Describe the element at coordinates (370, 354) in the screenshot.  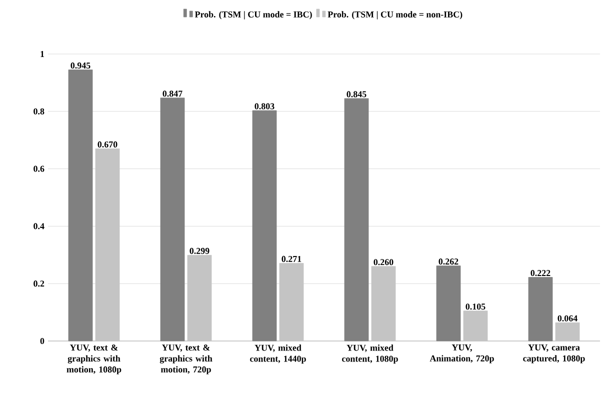
I see `x-tick-label: YUV, mixed content, 1080p` at that location.